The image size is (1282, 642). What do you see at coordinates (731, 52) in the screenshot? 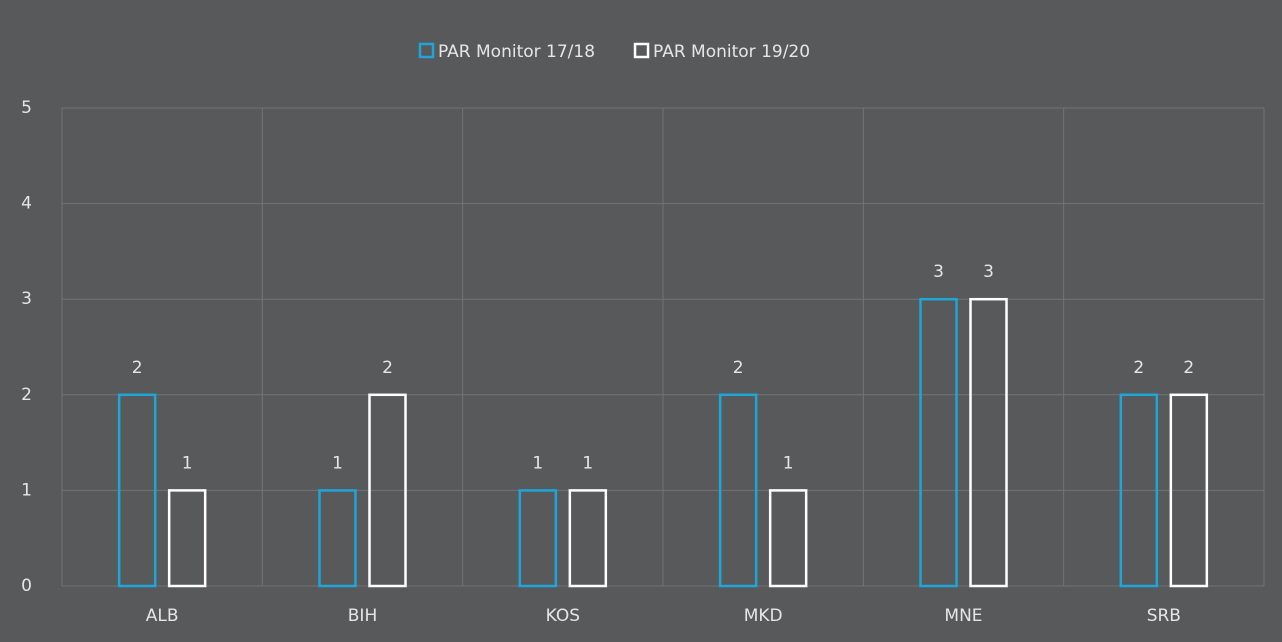
I see `legend-label: PAR Monitor 19/20` at bounding box center [731, 52].